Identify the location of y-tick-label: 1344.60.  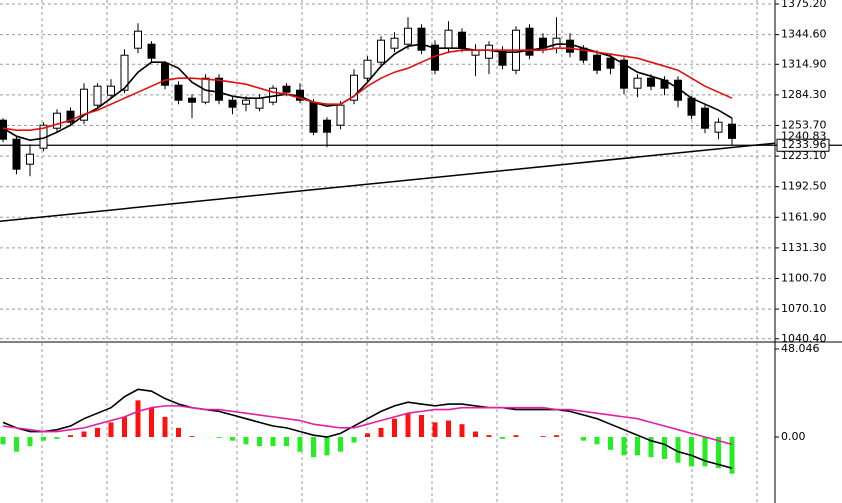
(804, 34).